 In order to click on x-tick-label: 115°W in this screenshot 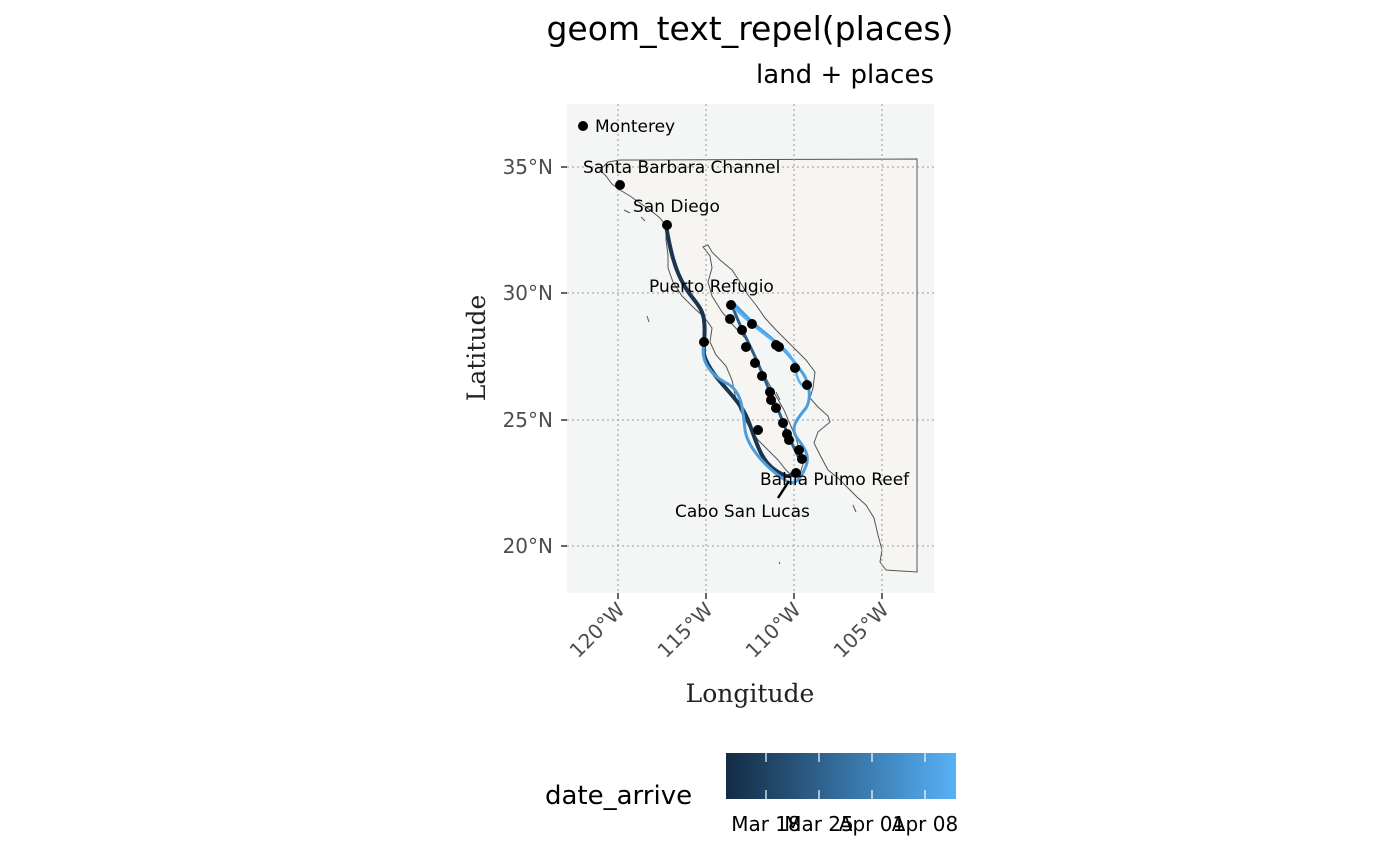, I will do `click(685, 629)`.